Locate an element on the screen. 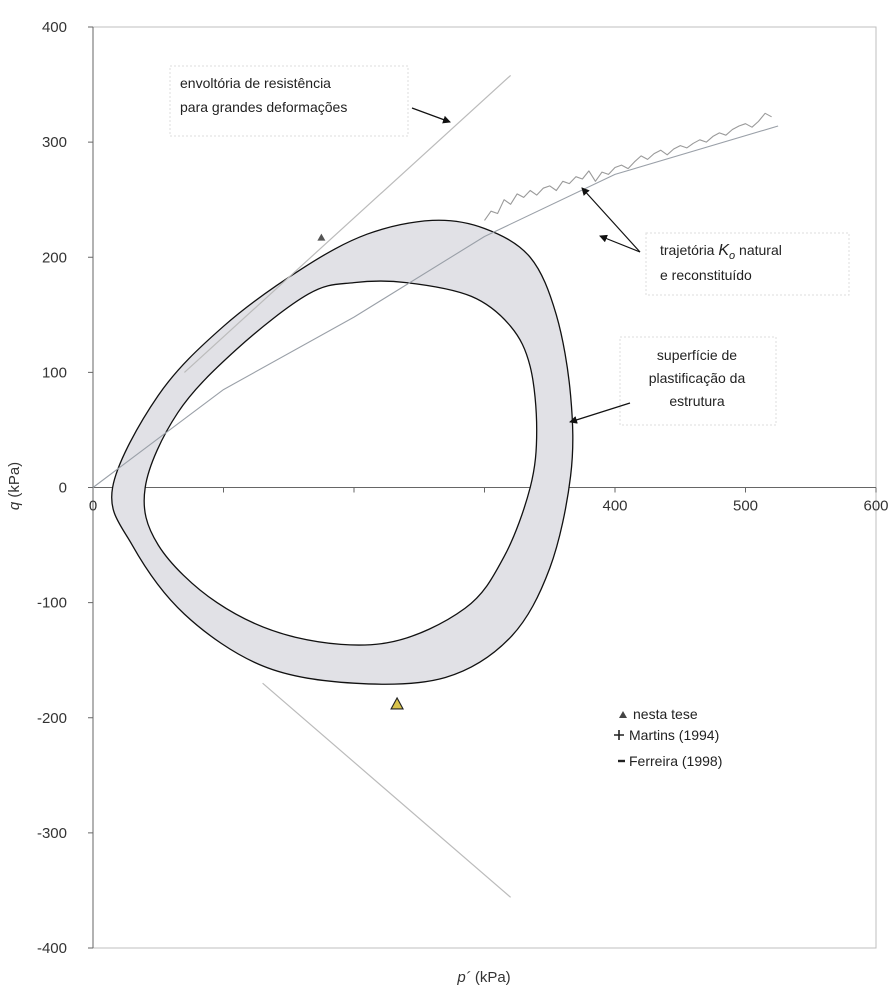  annotation-box-superficie is located at coordinates (698, 381).